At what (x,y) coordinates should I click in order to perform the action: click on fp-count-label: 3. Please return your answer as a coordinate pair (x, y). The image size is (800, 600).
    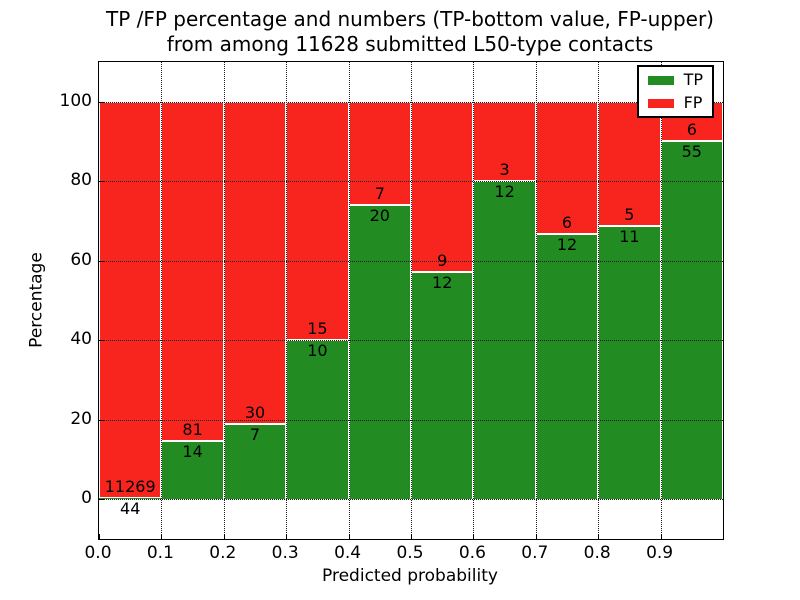
    Looking at the image, I should click on (504, 170).